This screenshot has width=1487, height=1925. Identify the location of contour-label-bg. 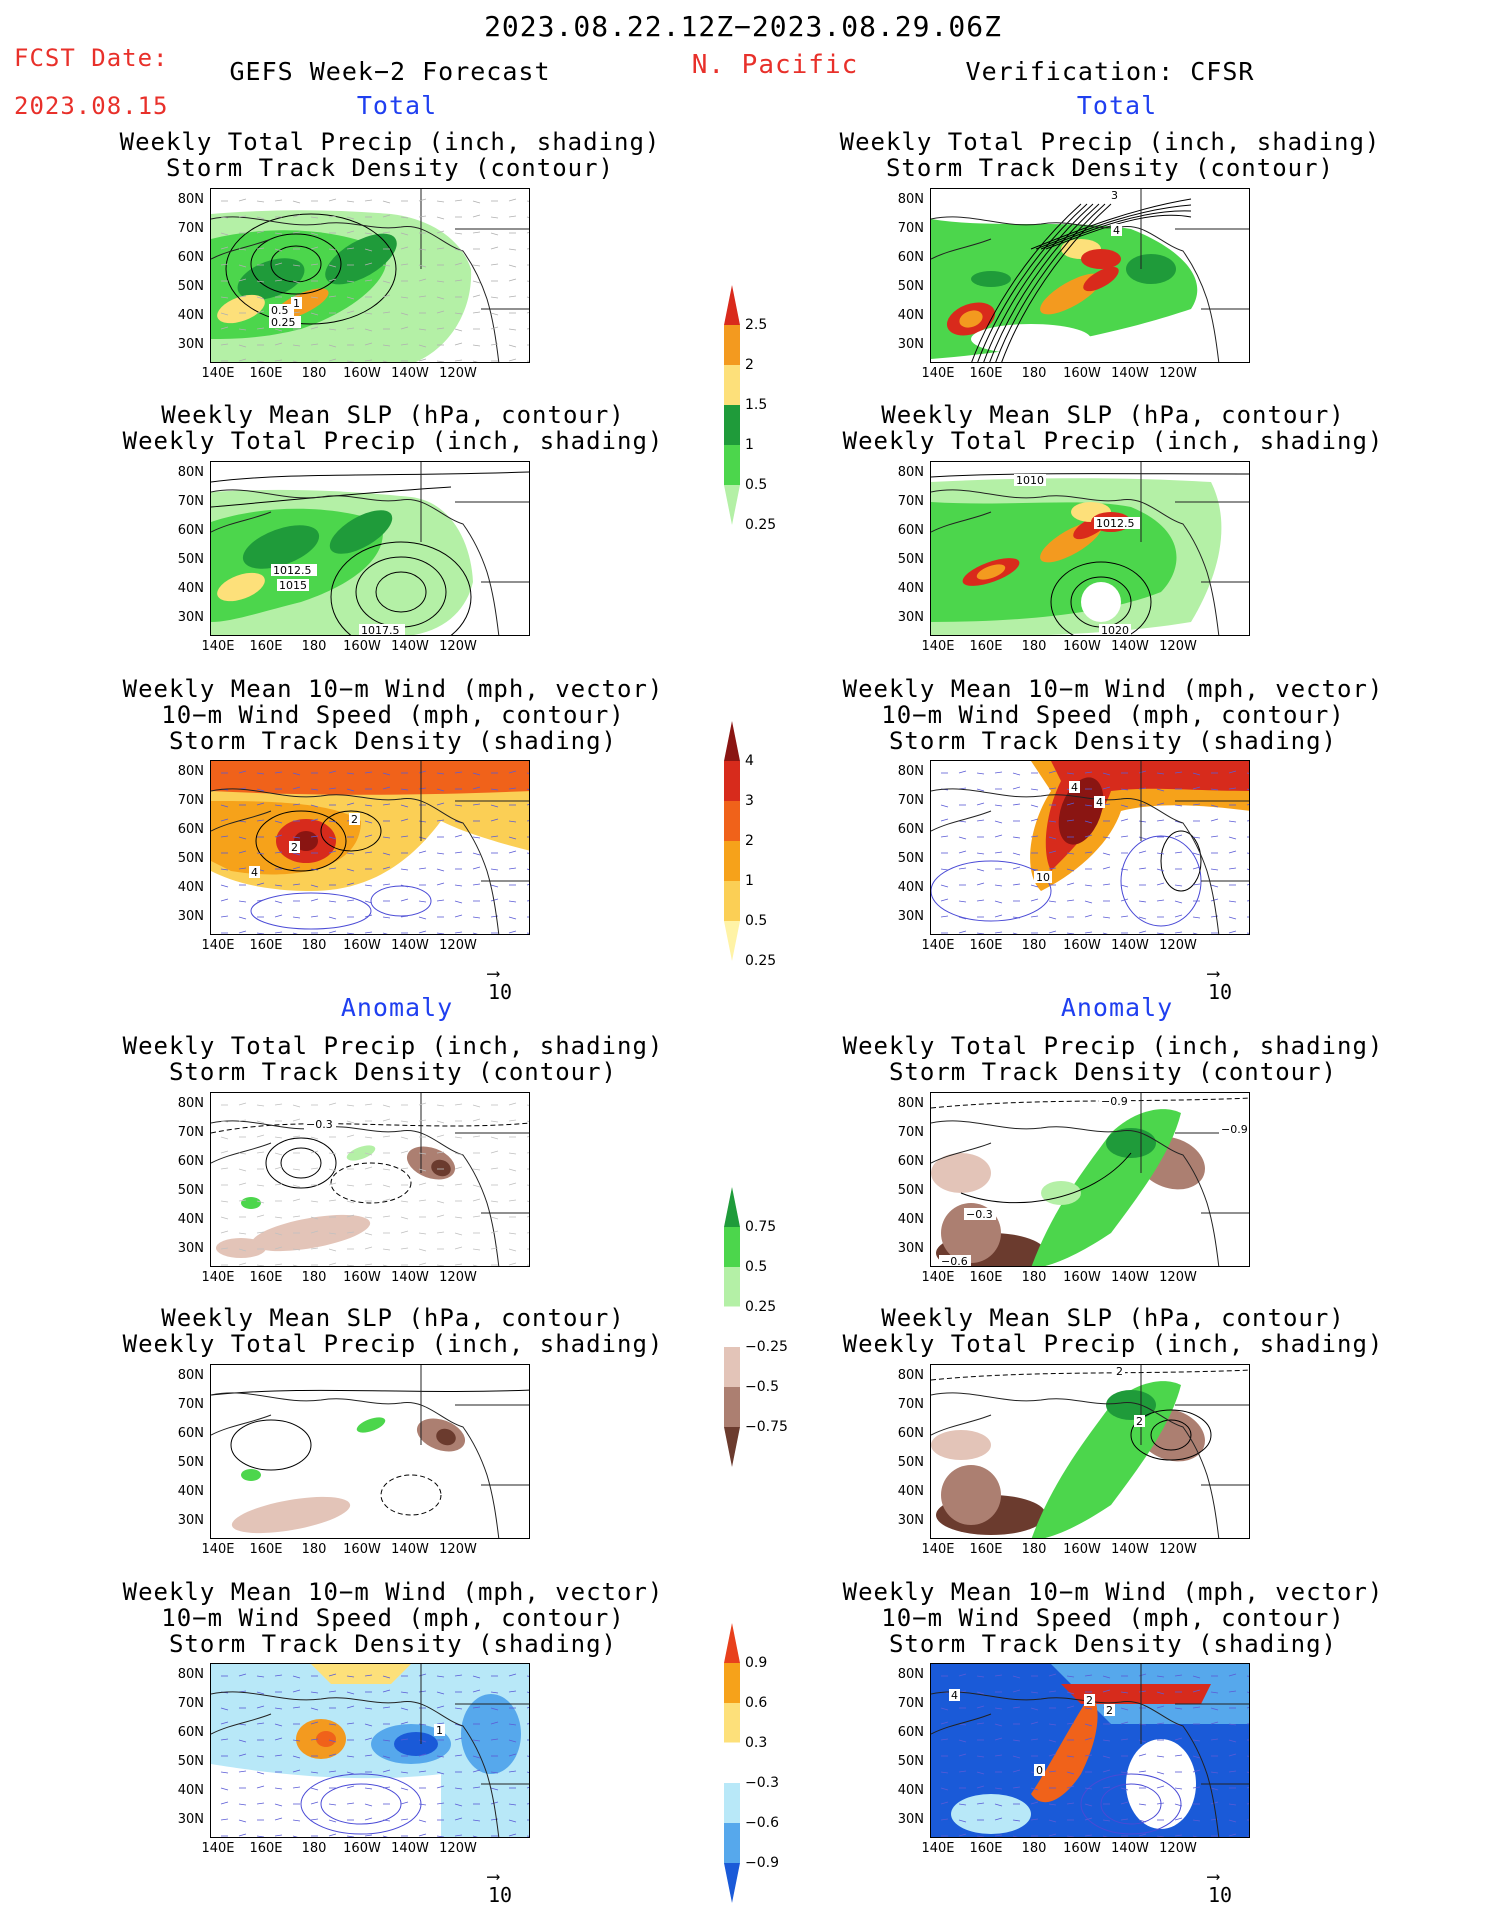
(1099, 802).